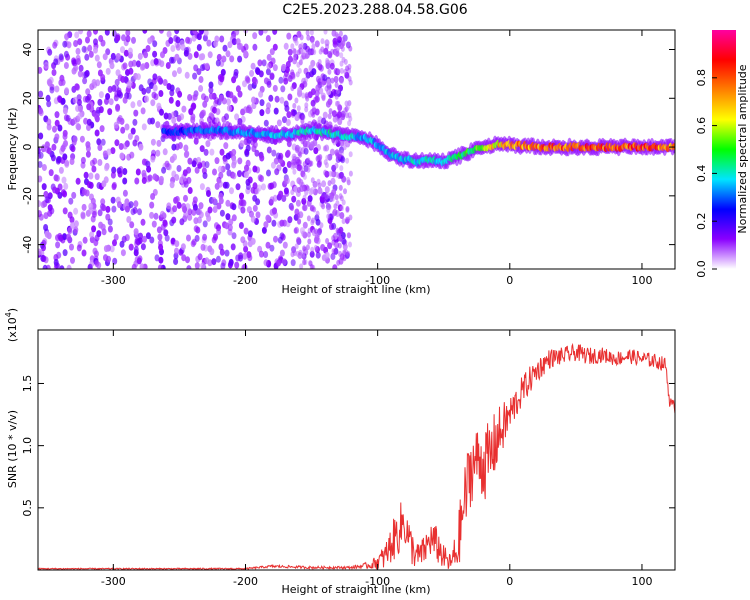  I want to click on y-tick-label: 1.5, so click(27, 384).